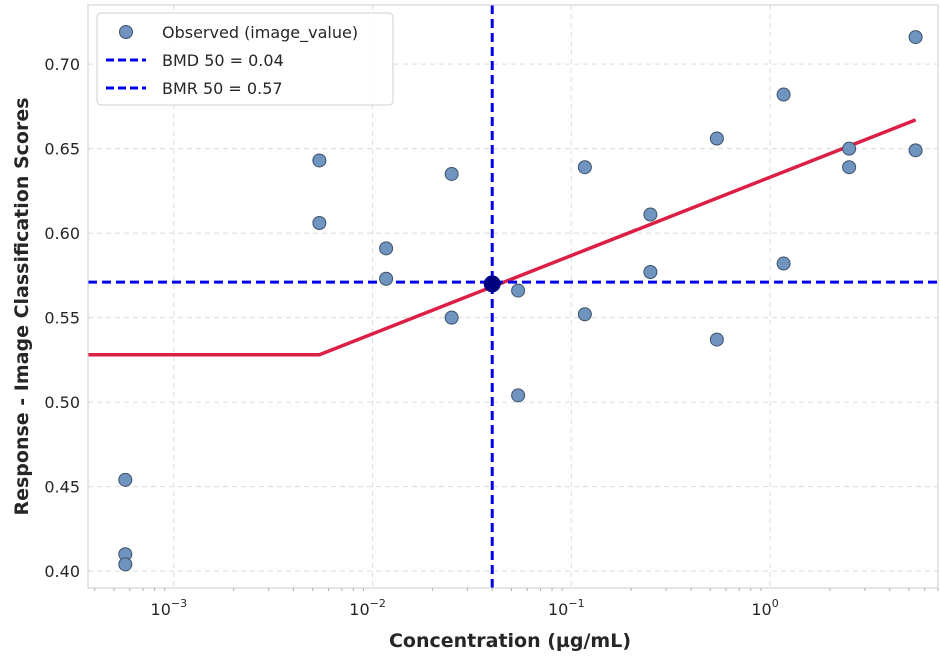 The image size is (940, 658). I want to click on x-tick-label: 10⁰, so click(764, 608).